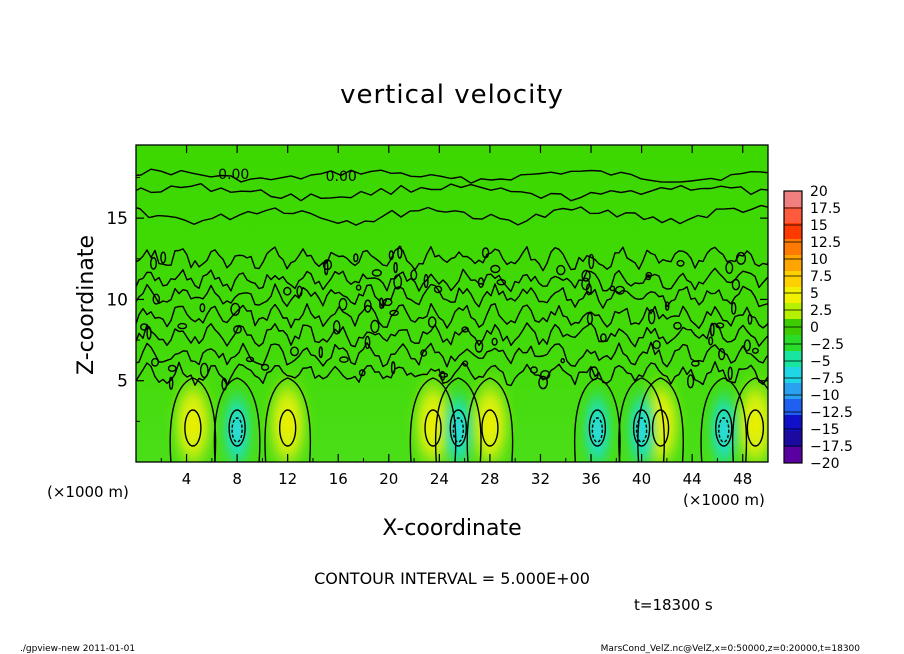  I want to click on downdraft-field, so click(641, 422).